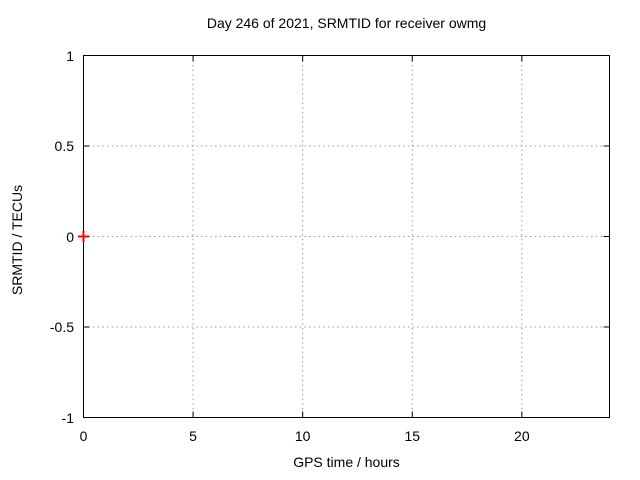 Image resolution: width=640 pixels, height=480 pixels. I want to click on y-tick-label: 1, so click(70, 55).